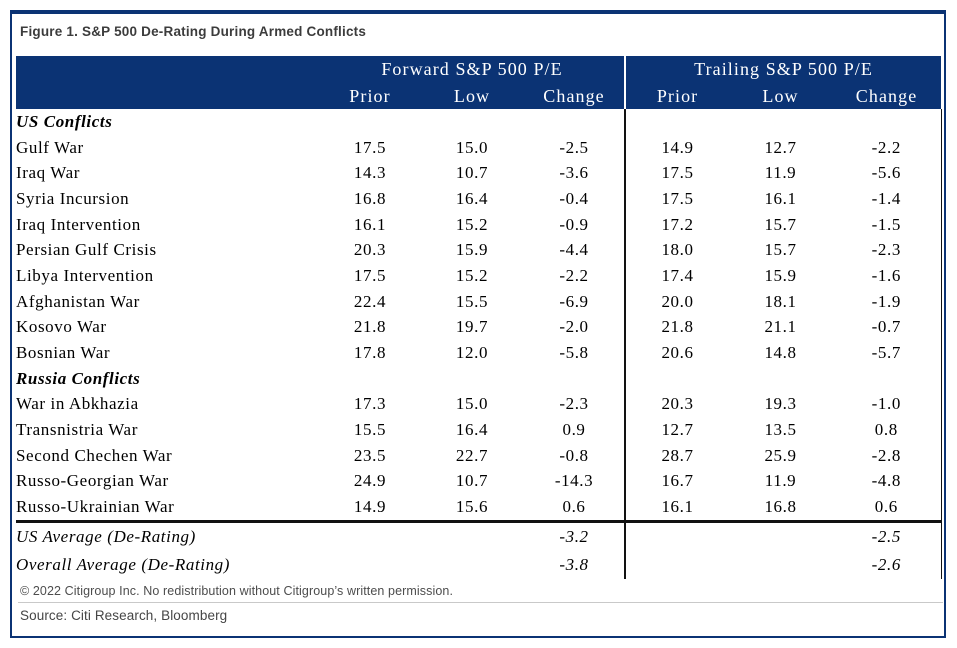  Describe the element at coordinates (124, 615) in the screenshot. I see `source-text: Source: Citi Research, Bloomberg` at that location.